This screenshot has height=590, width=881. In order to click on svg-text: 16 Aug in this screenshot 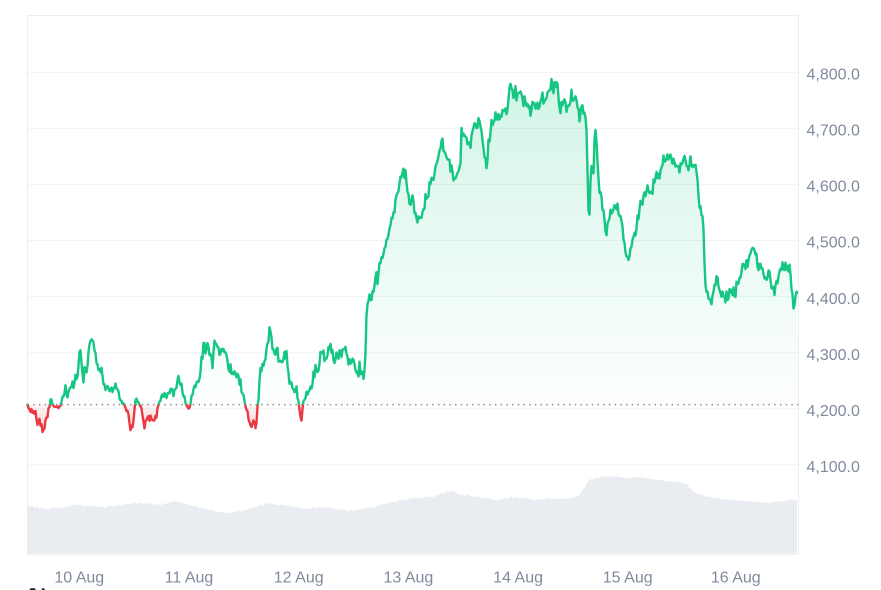, I will do `click(736, 578)`.